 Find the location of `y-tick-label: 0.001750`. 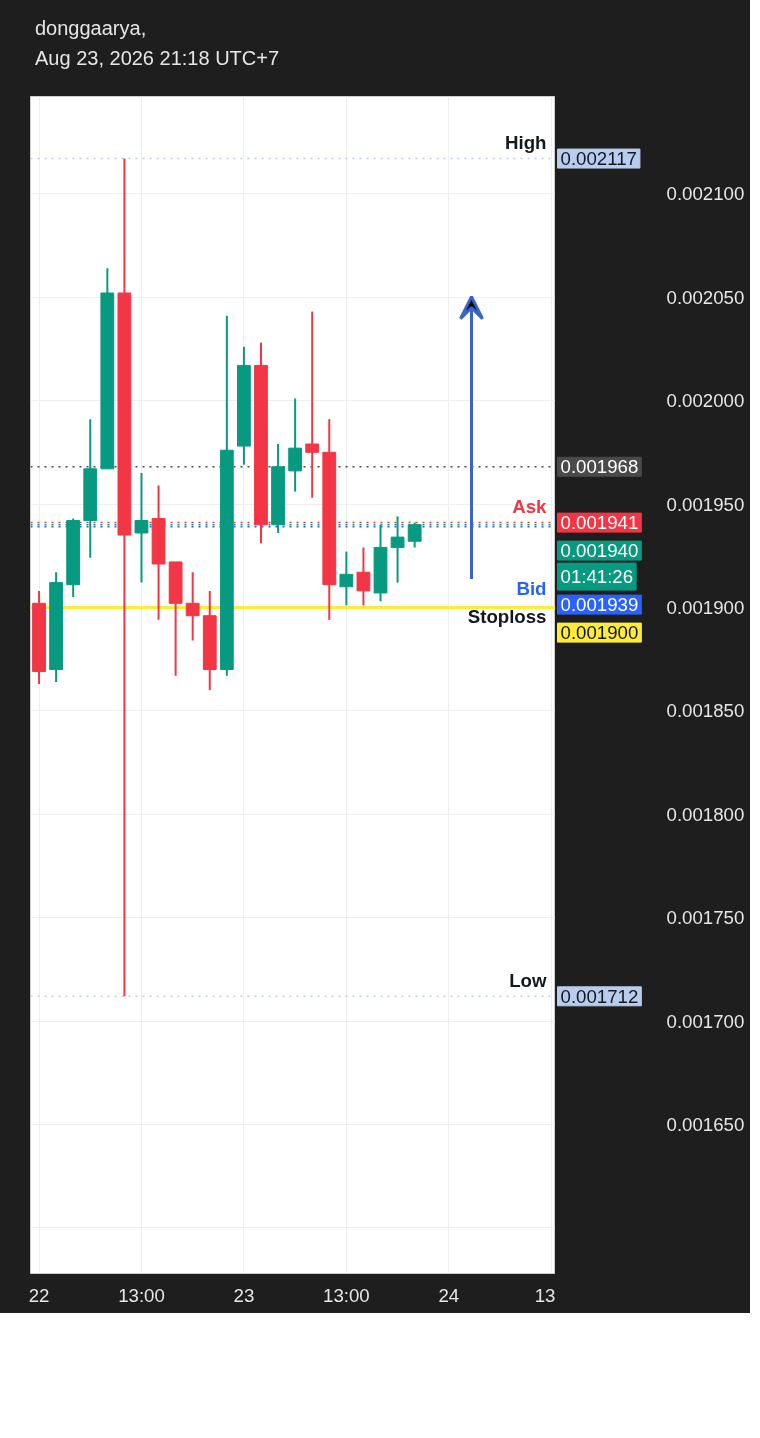

y-tick-label: 0.001750 is located at coordinates (705, 918).